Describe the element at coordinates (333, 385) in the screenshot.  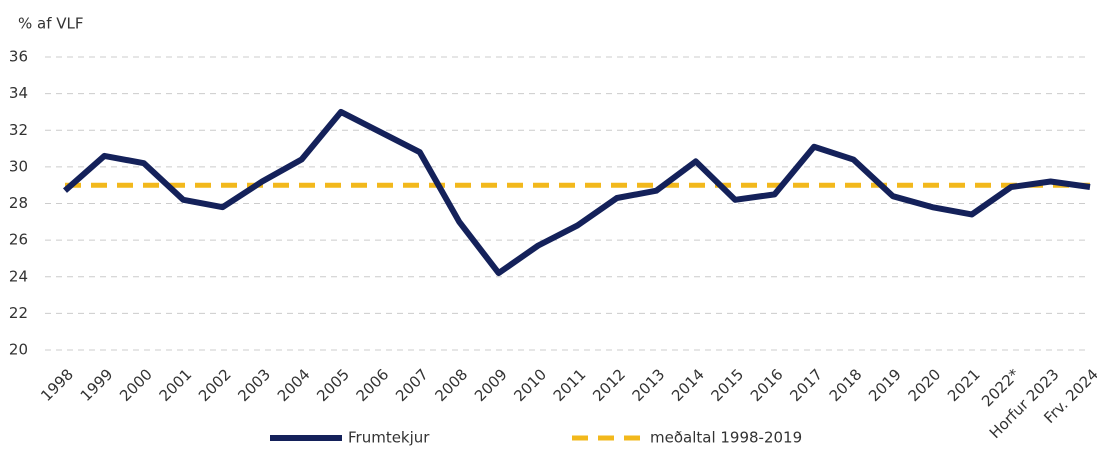
I see `x-tick-label: 2005` at that location.